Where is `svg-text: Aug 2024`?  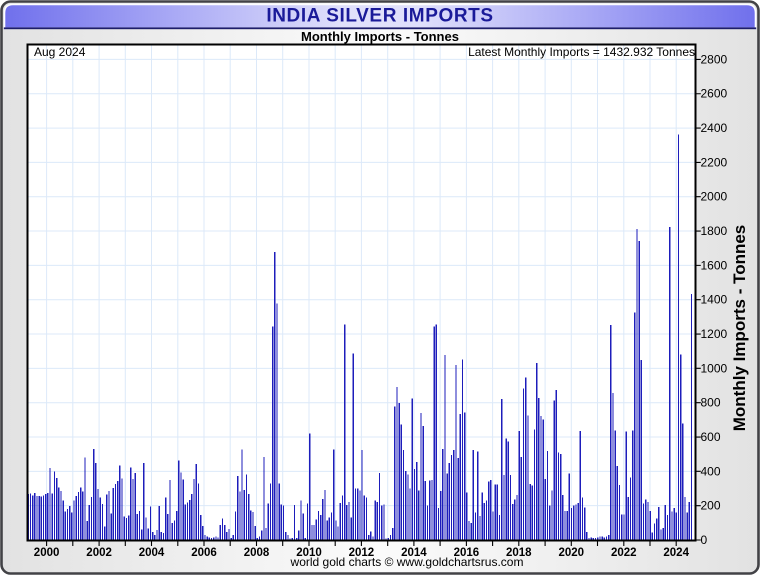 svg-text: Aug 2024 is located at coordinates (60, 52).